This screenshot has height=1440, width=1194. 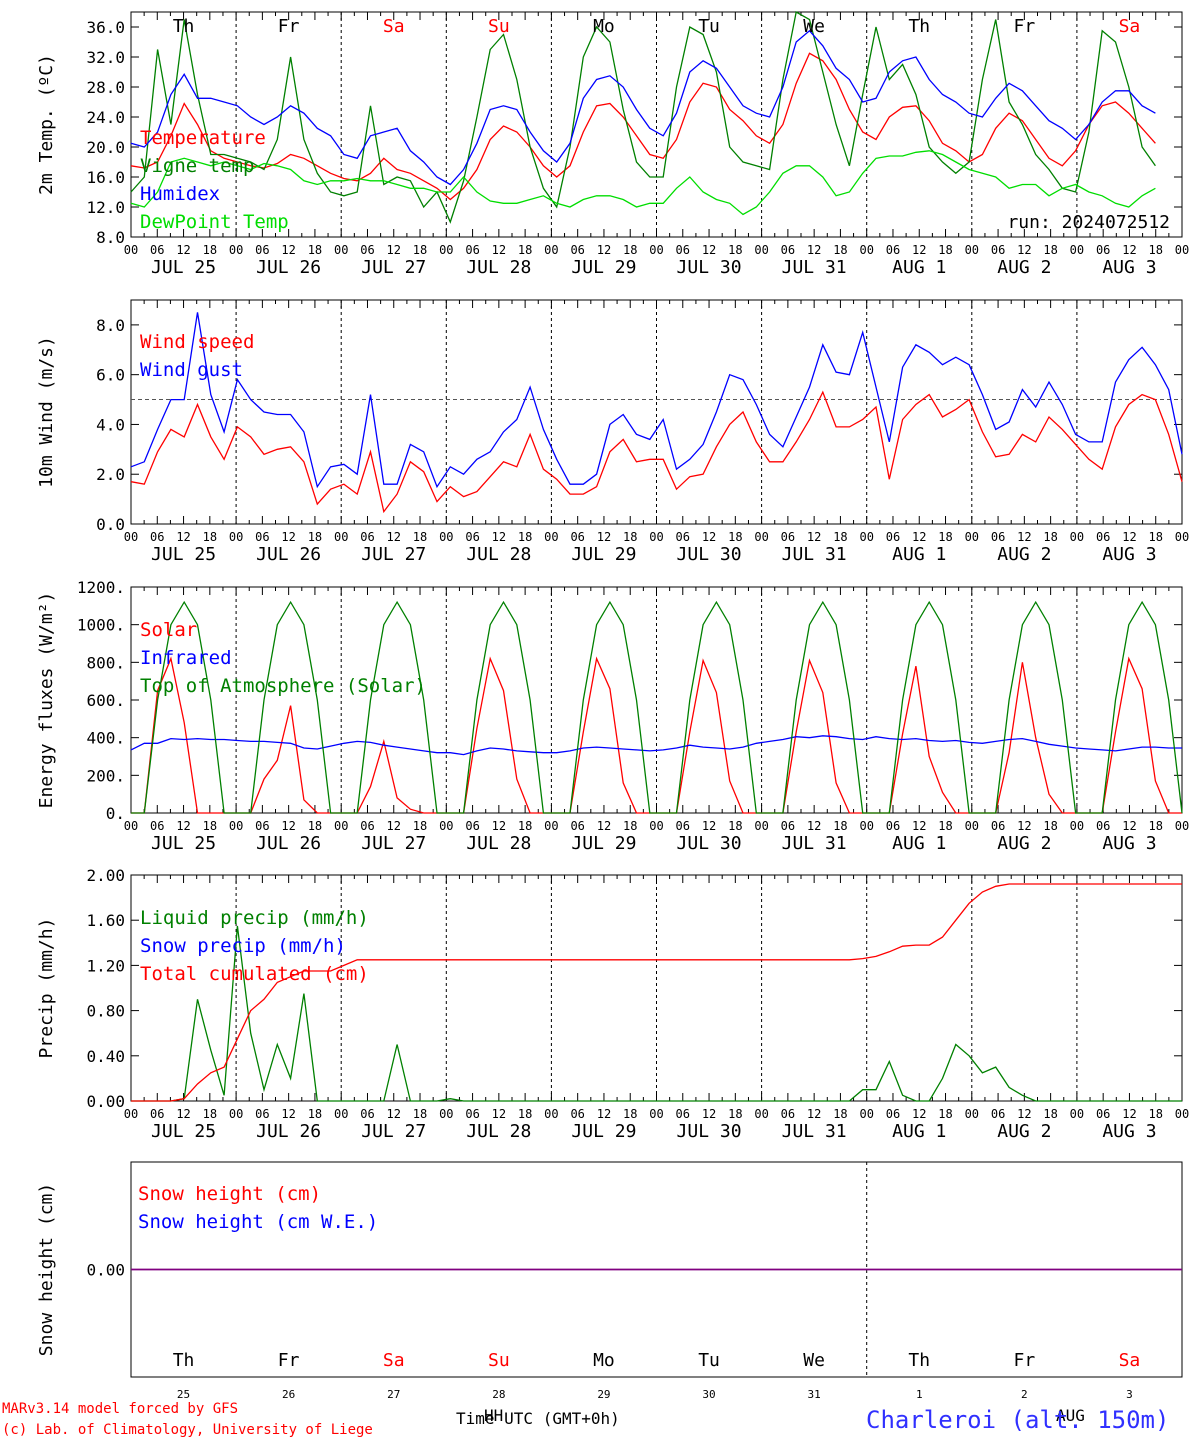 What do you see at coordinates (656, 452) in the screenshot?
I see `series-line` at bounding box center [656, 452].